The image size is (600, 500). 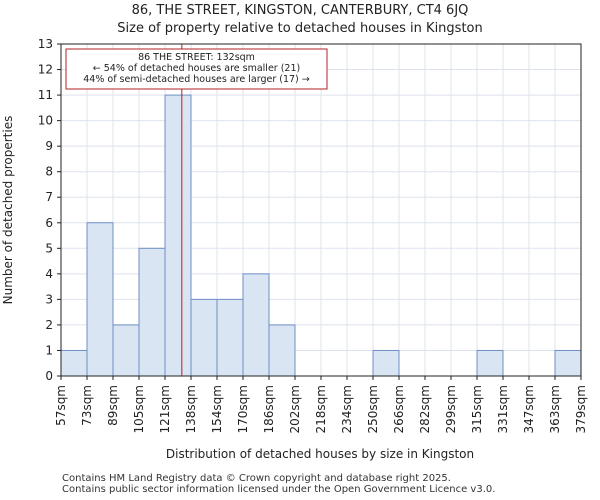 What do you see at coordinates (386, 363) in the screenshot?
I see `bar-250sqm` at bounding box center [386, 363].